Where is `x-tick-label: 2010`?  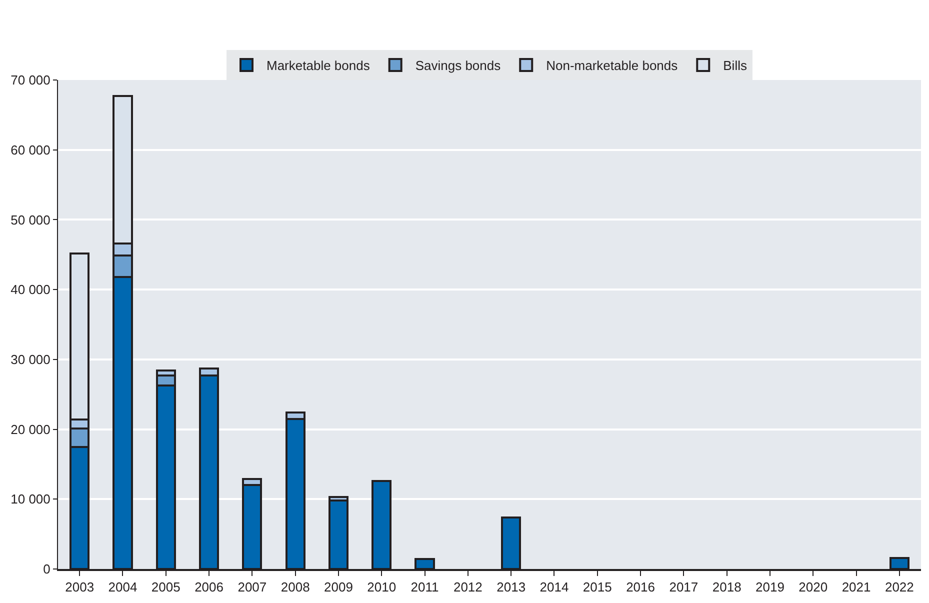 x-tick-label: 2010 is located at coordinates (381, 587).